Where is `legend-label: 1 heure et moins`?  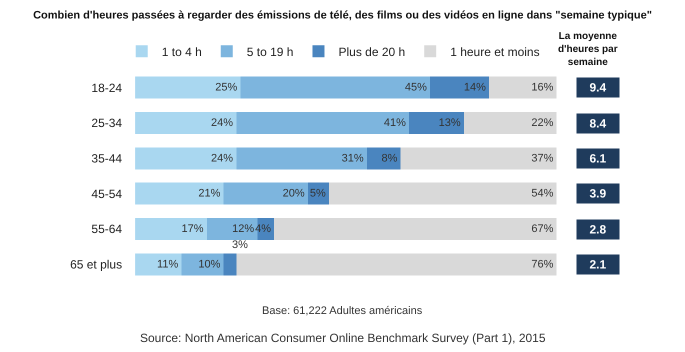
legend-label: 1 heure et moins is located at coordinates (495, 51).